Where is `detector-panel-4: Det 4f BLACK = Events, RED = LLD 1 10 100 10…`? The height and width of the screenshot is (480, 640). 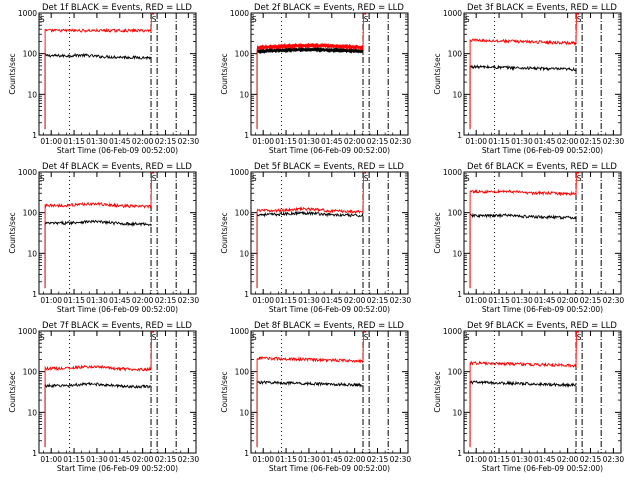
detector-panel-4: Det 4f BLACK = Events, RED = LLD 1 10 100 10… is located at coordinates (103, 238).